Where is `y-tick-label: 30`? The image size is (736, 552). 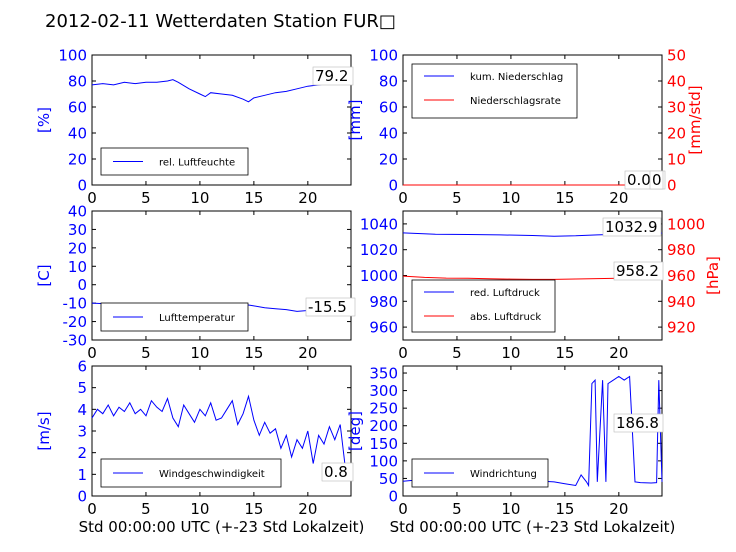
y-tick-label: 30 is located at coordinates (77, 230).